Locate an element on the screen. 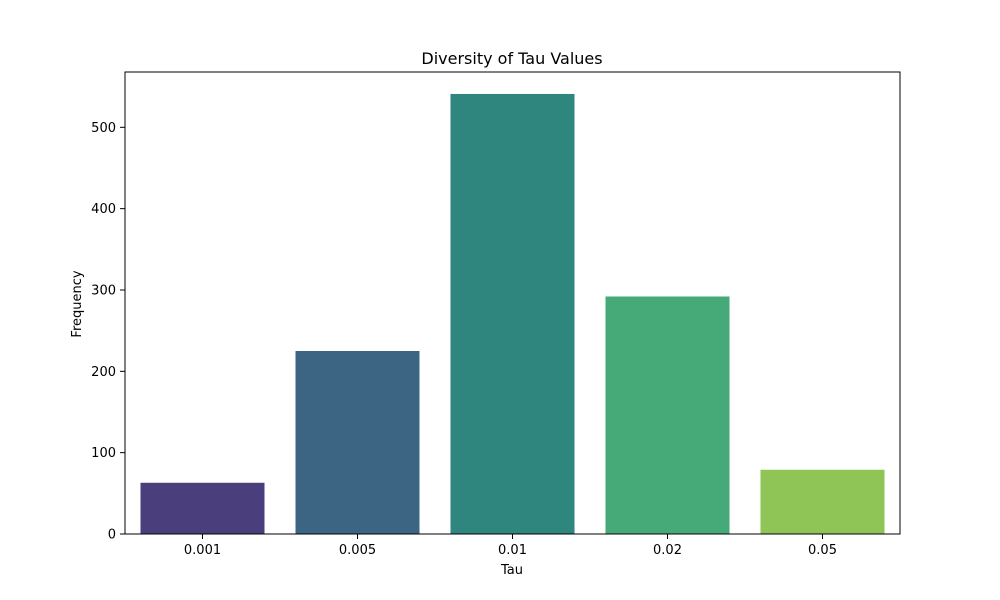  y-tick-label: 300 is located at coordinates (103, 290).